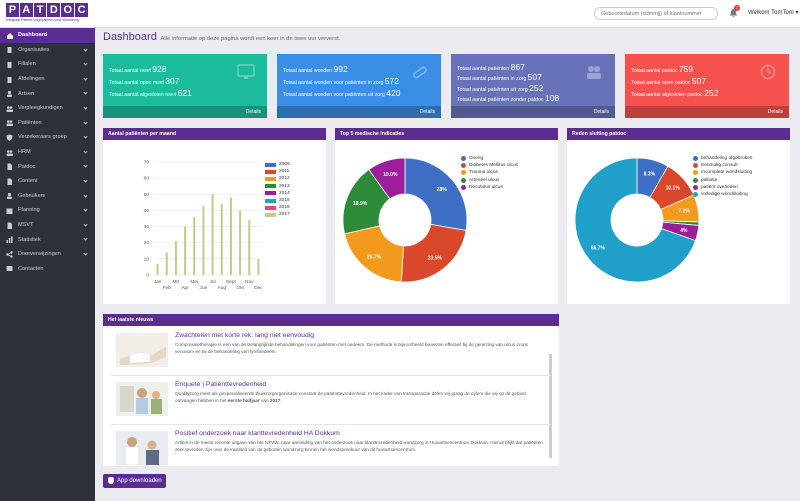 The image size is (800, 501). Describe the element at coordinates (47, 181) in the screenshot. I see `sidebar-item-content: Content` at that location.